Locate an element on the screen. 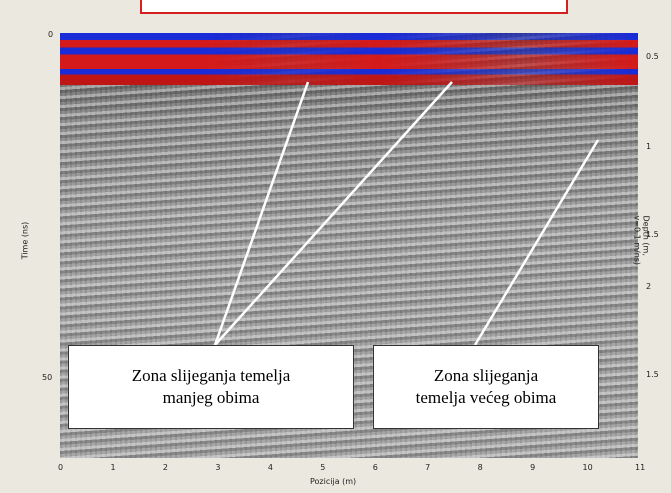 The image size is (671, 493). x-tick-label: 6 is located at coordinates (375, 467).